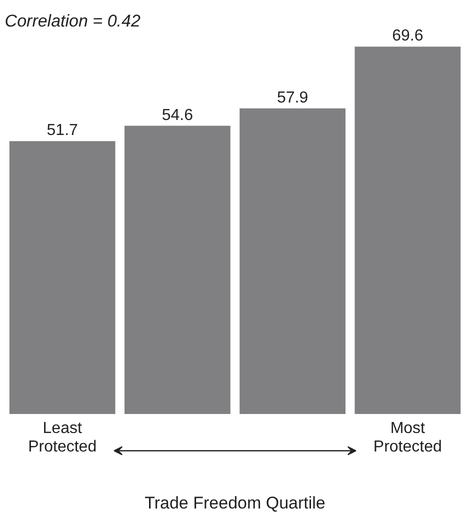 This screenshot has height=515, width=469. What do you see at coordinates (408, 36) in the screenshot?
I see `data-label: 69.6` at bounding box center [408, 36].